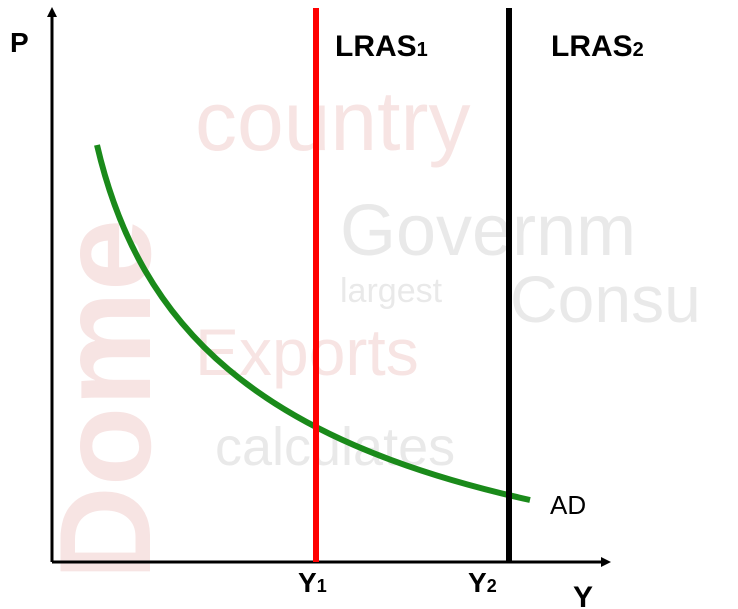 This screenshot has height=609, width=738. I want to click on y2-tick-label: Y2, so click(482, 582).